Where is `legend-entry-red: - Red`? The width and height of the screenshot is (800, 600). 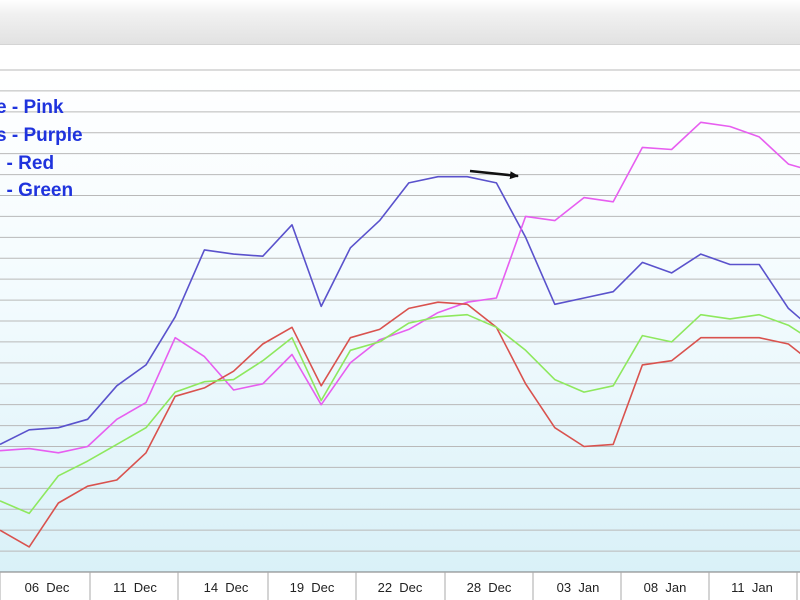
legend-entry-red: - Red is located at coordinates (27, 163).